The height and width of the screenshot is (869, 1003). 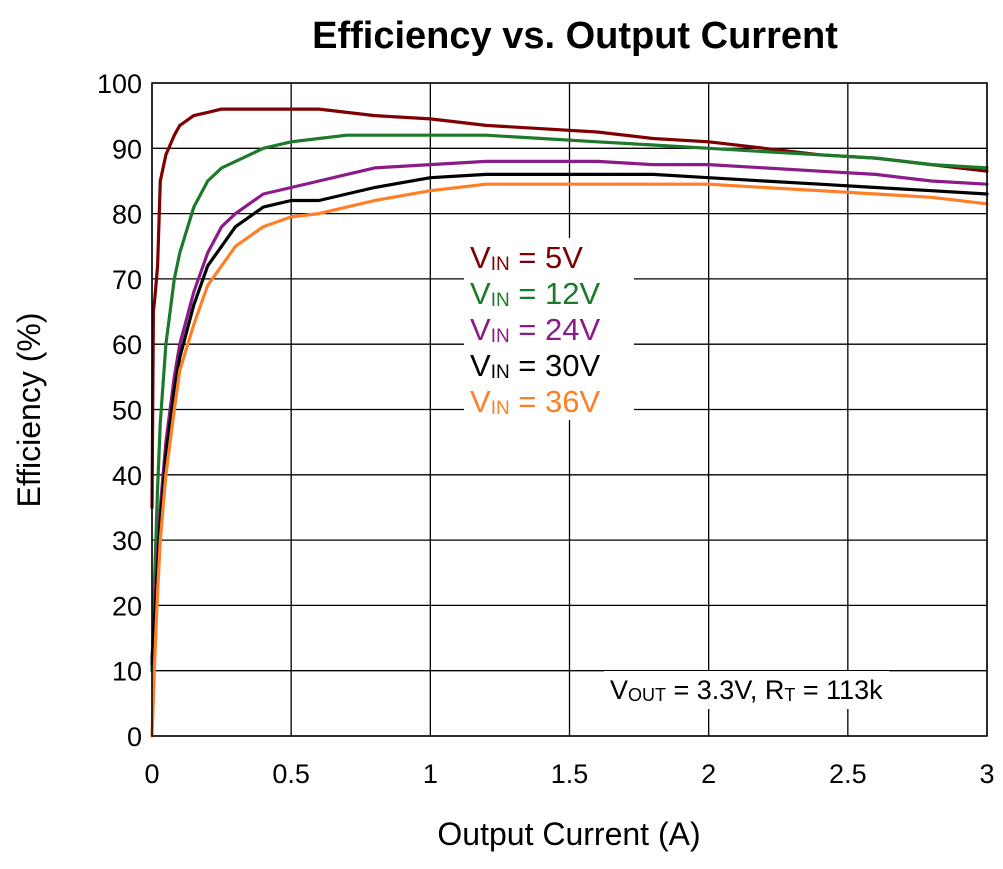 I want to click on legend-background, so click(x=549, y=329).